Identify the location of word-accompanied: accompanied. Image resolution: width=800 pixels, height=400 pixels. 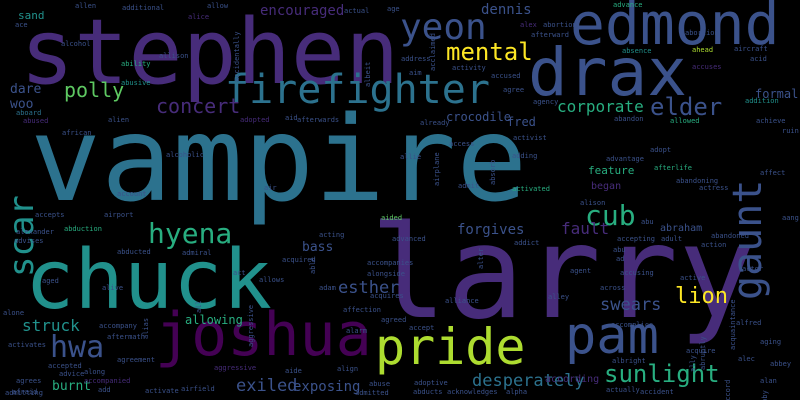
(107, 381).